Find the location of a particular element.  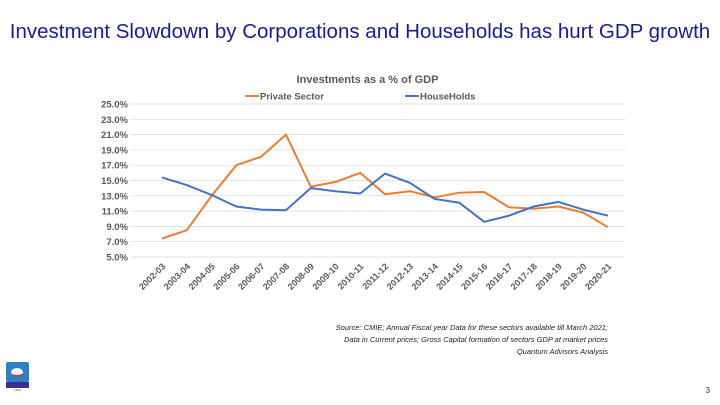

x-tick-label: 2008-09 is located at coordinates (301, 276).